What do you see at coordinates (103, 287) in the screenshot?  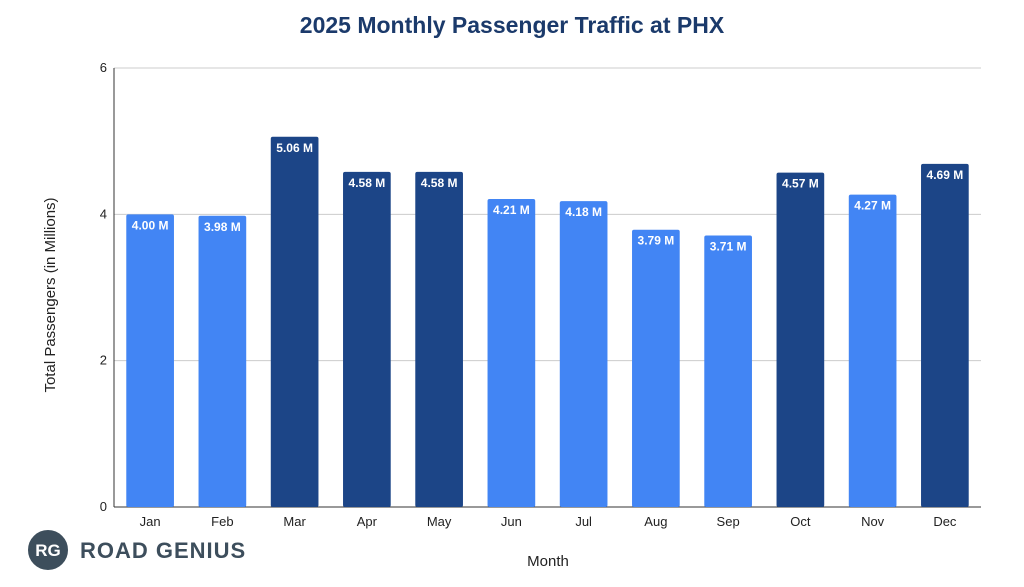 I see `y-axis-ticks: 0 2 4 6` at bounding box center [103, 287].